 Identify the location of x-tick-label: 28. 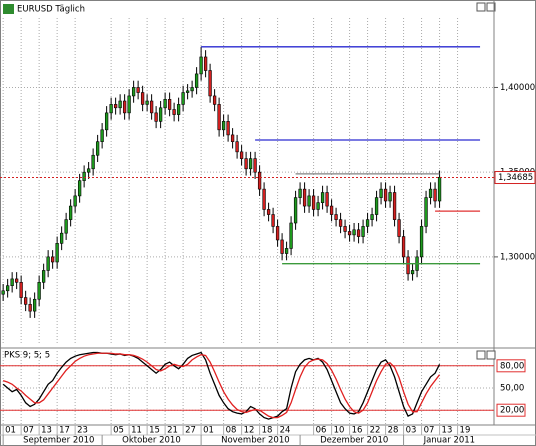
(393, 431).